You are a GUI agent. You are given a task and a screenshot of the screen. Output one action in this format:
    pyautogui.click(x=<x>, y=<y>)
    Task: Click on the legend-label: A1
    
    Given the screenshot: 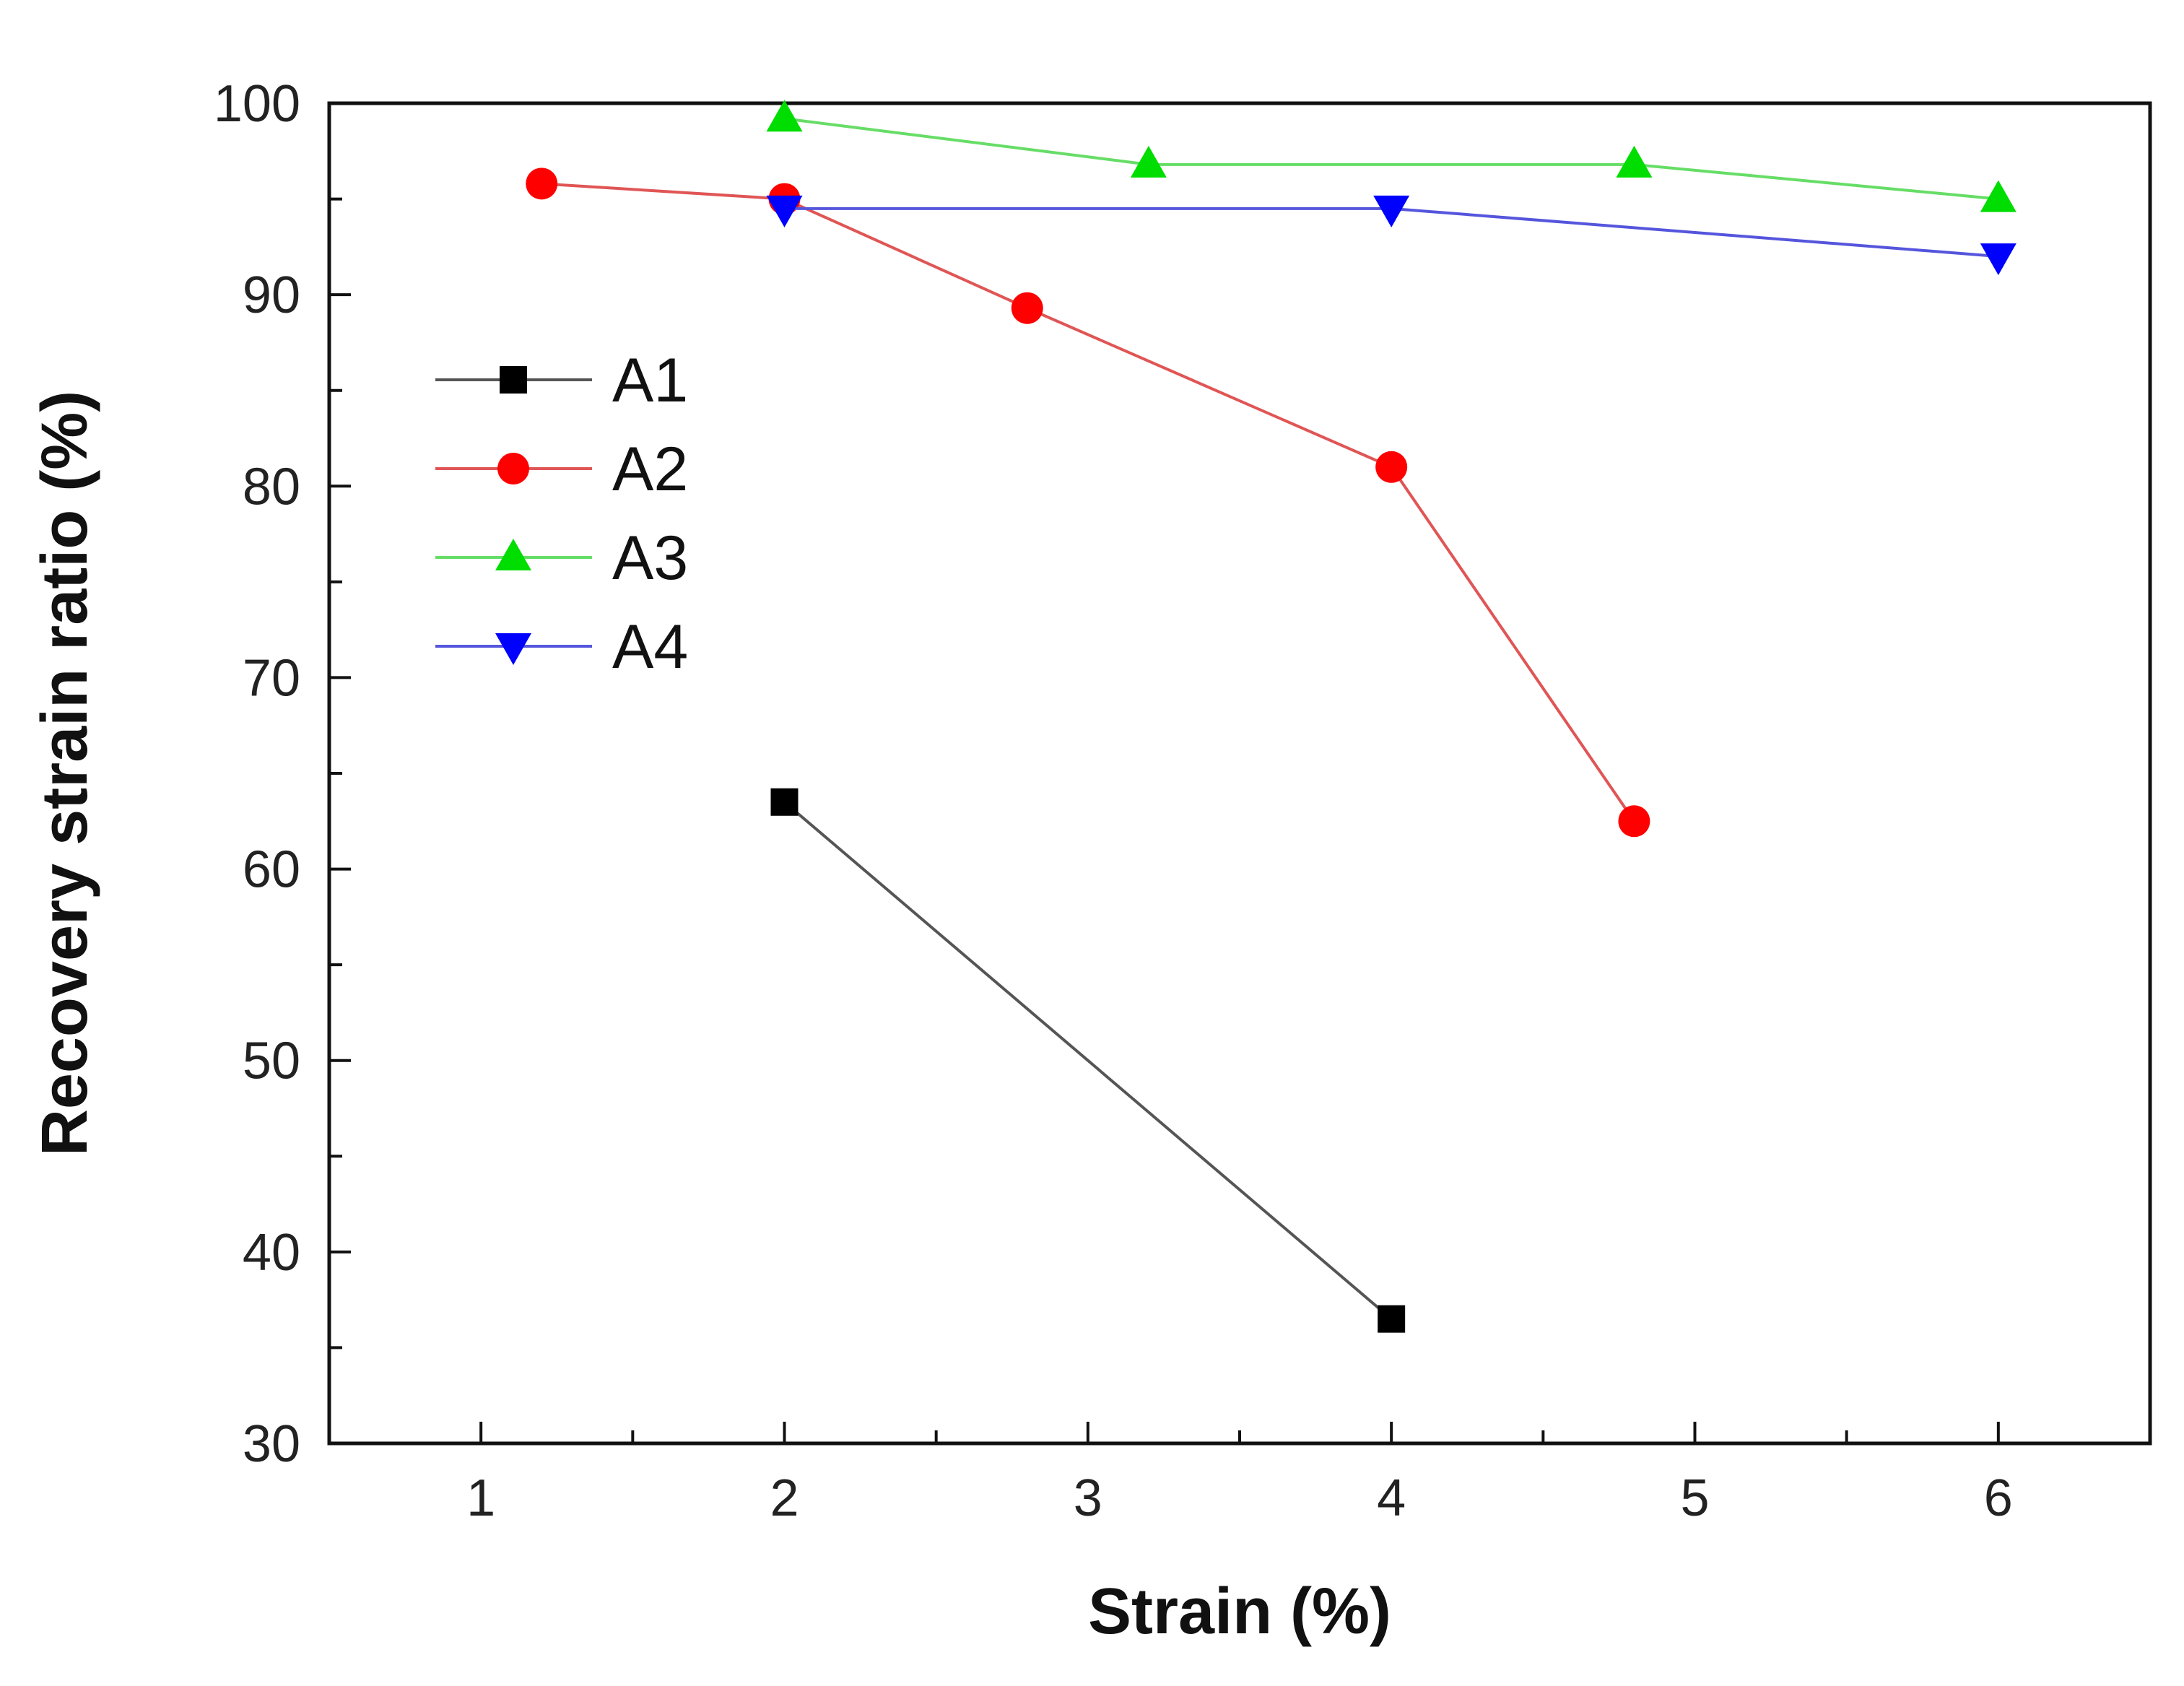 What is the action you would take?
    pyautogui.click(x=650, y=380)
    